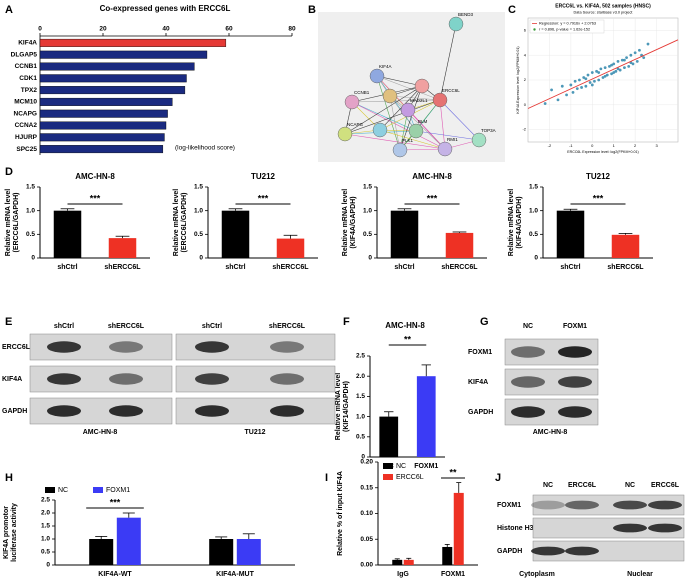 This screenshot has height=583, width=685. Describe the element at coordinates (366, 513) in the screenshot. I see `y-tick-label: 0.10` at that location.